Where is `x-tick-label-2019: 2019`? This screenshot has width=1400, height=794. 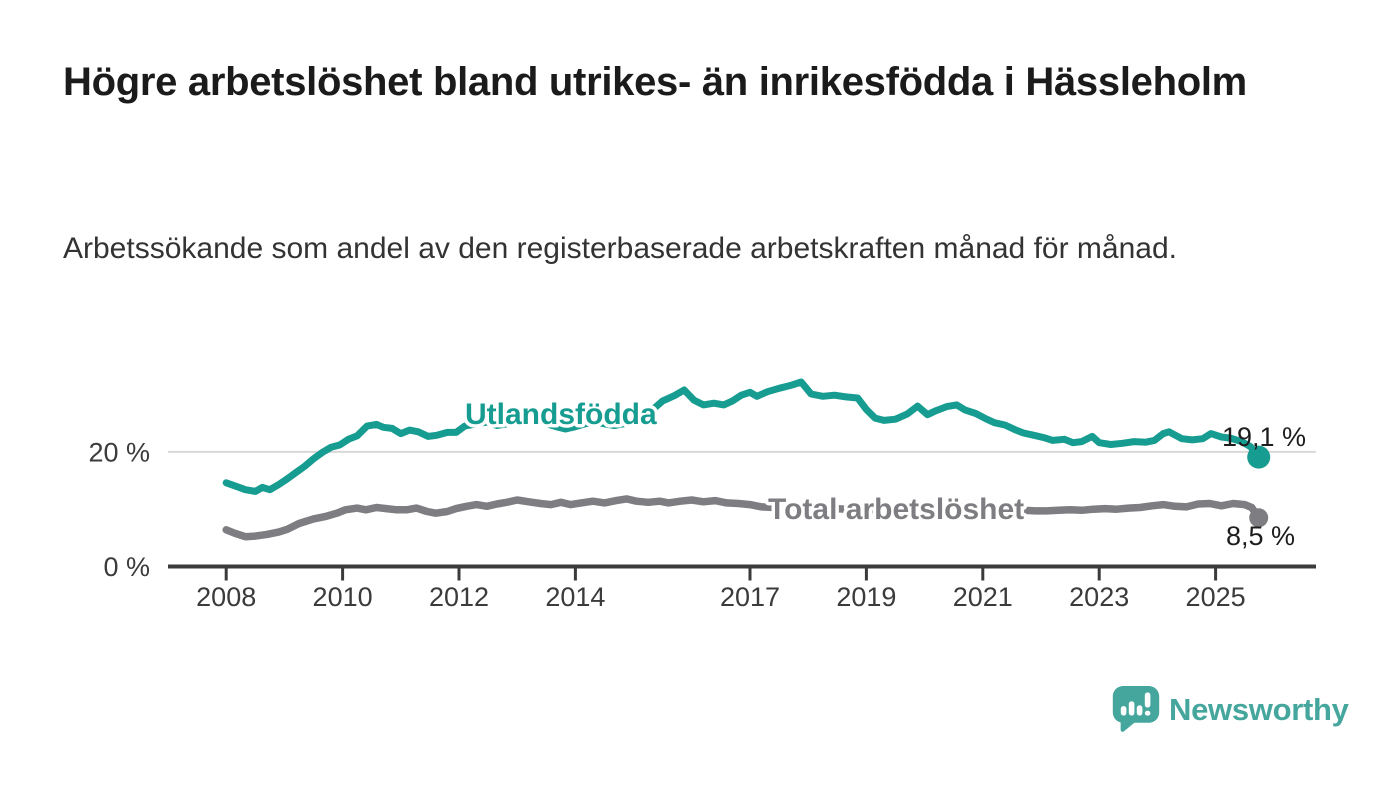 x-tick-label-2019: 2019 is located at coordinates (866, 597).